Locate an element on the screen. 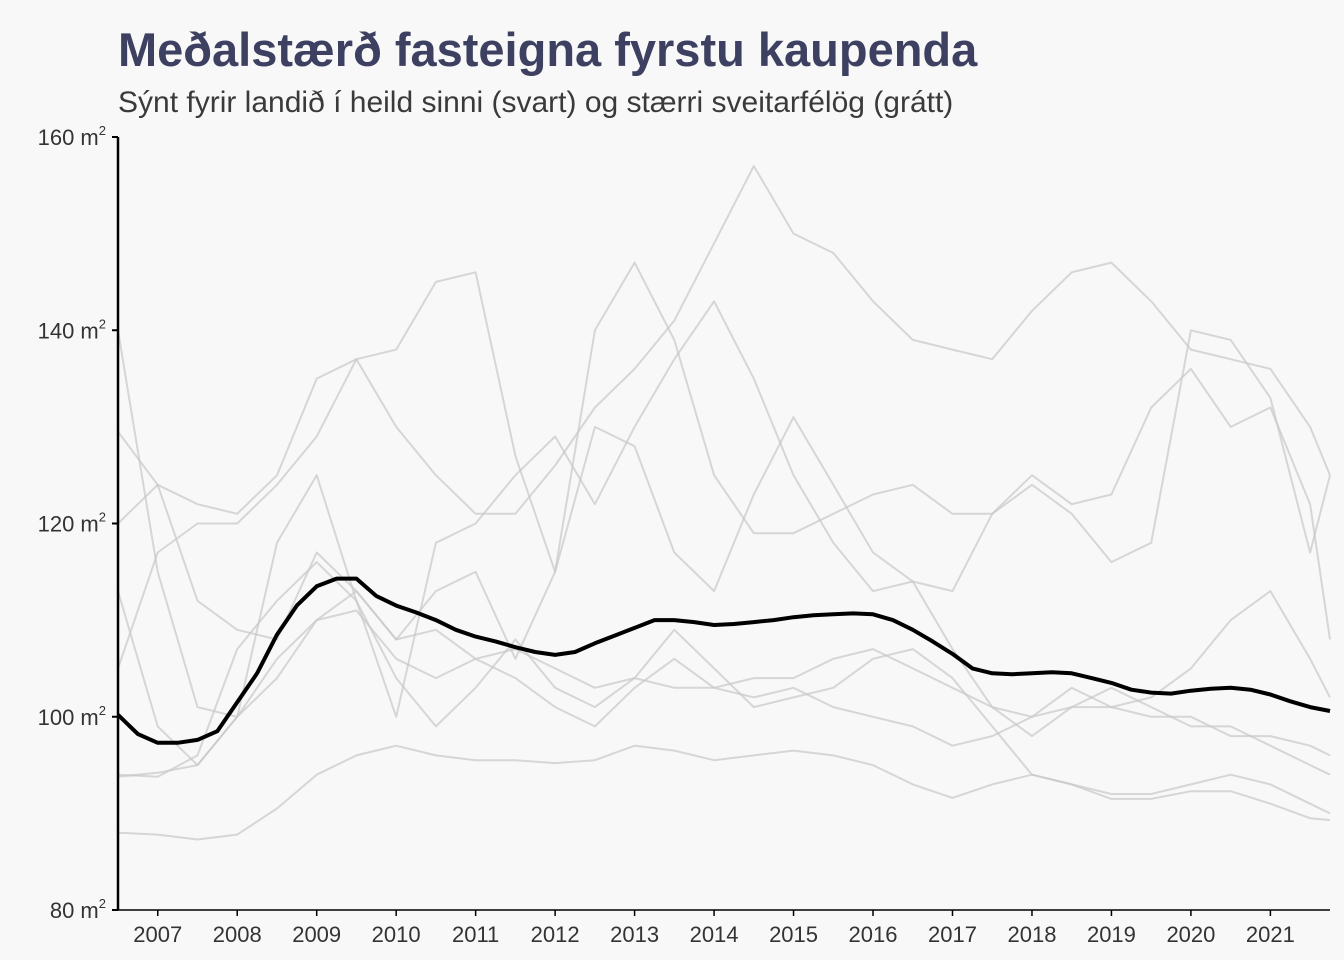 This screenshot has height=960, width=1344. x-tick-label: 2011 is located at coordinates (475, 934).